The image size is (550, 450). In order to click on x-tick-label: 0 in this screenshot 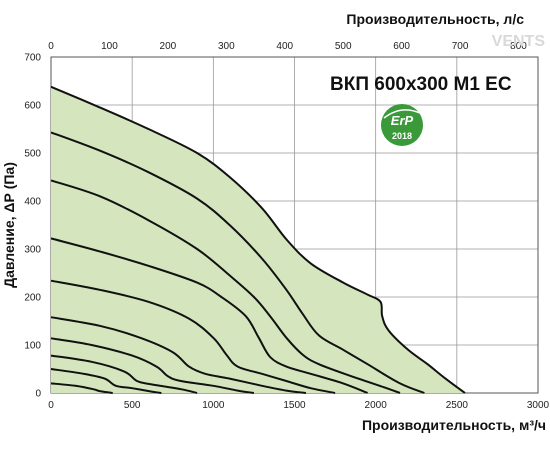, I will do `click(51, 405)`.